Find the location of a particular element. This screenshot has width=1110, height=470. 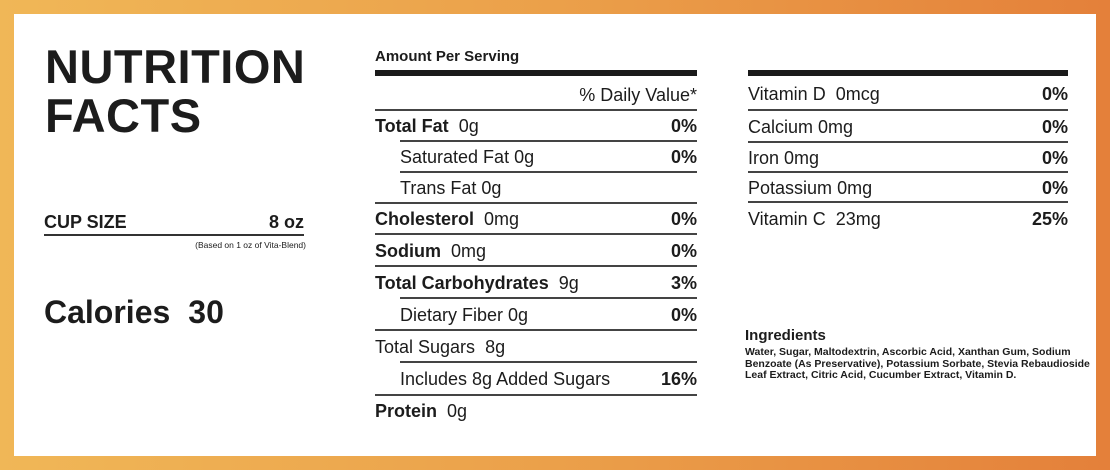

nutrient-row: Dietary Fiber 0g 0% is located at coordinates (536, 315).